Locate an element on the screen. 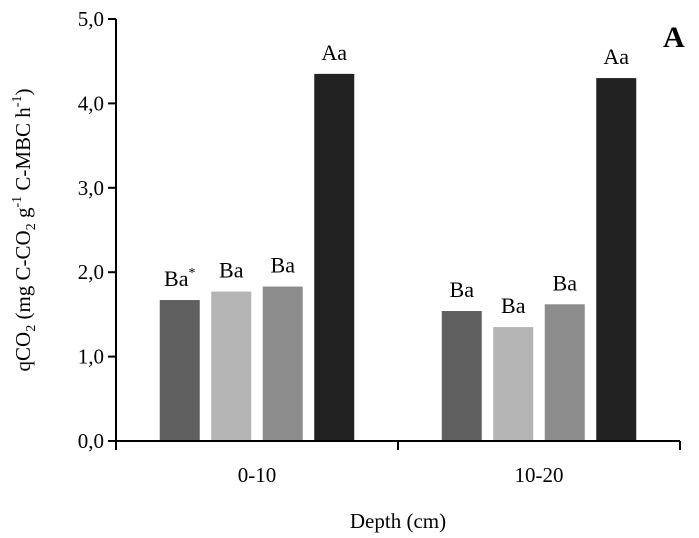  panel-label: A is located at coordinates (674, 37).